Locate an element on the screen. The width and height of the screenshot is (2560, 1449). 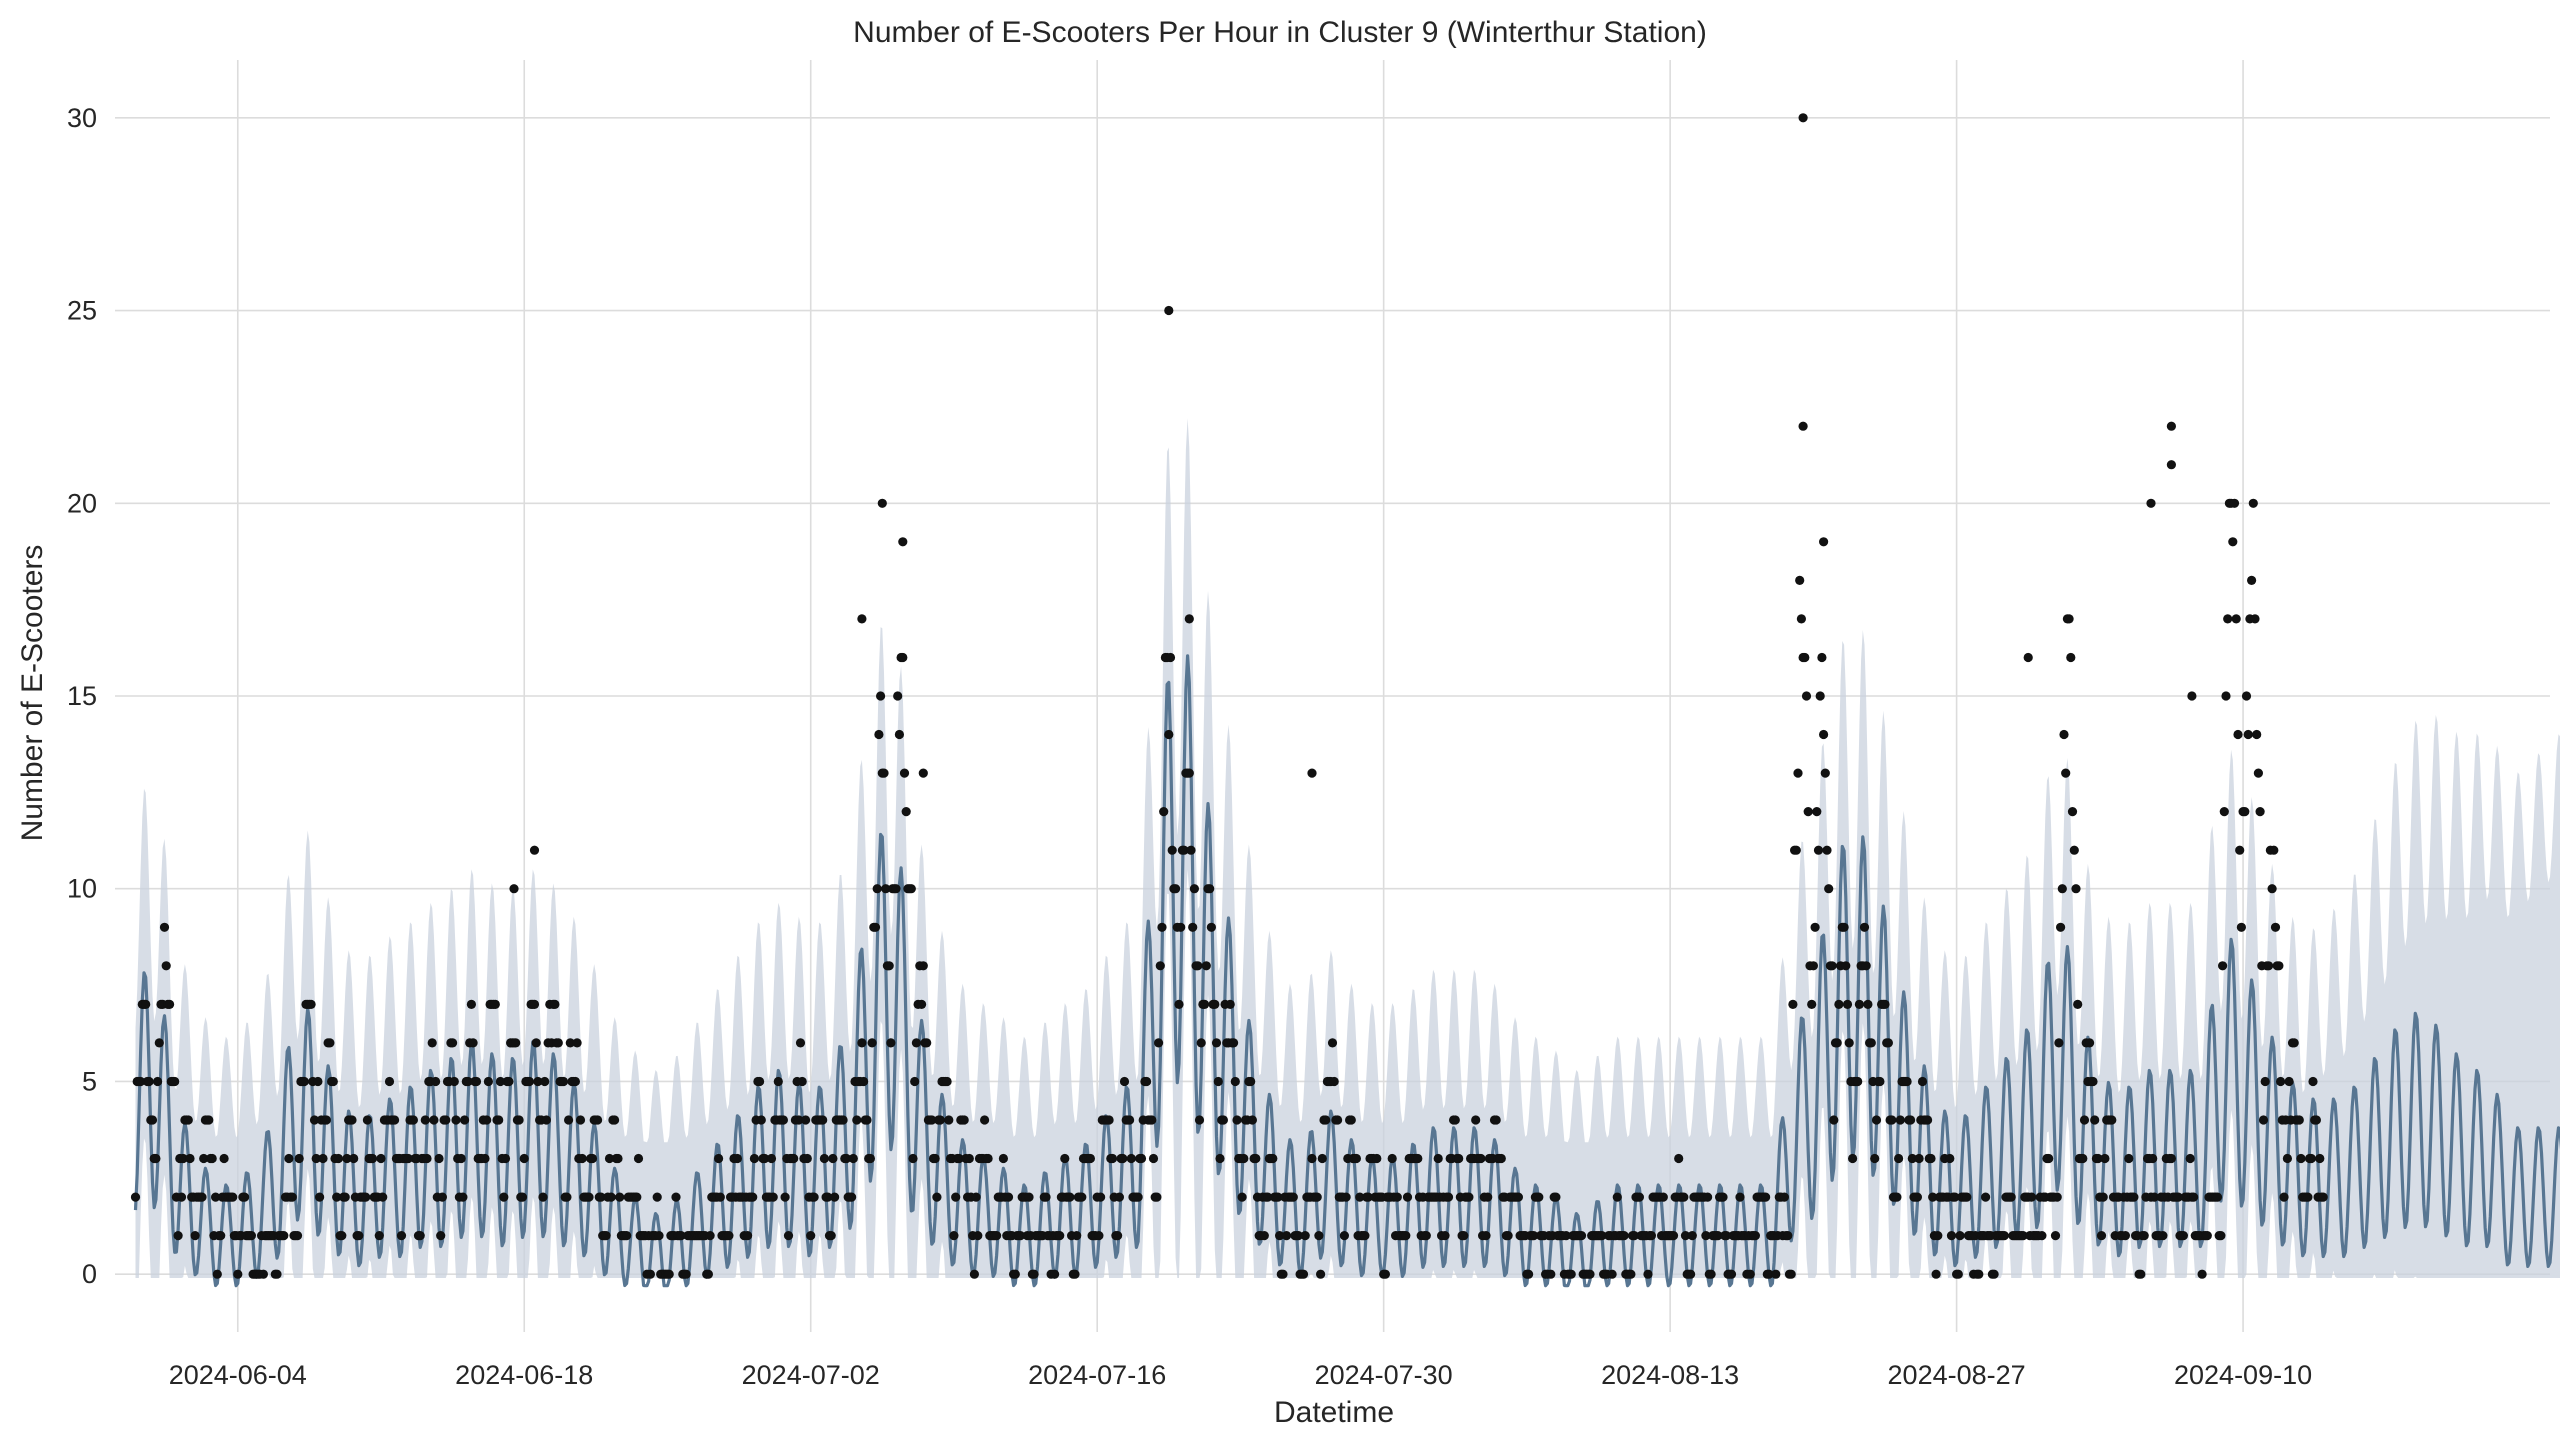
x-tick-label: 2024-08-27 is located at coordinates (1957, 1375).